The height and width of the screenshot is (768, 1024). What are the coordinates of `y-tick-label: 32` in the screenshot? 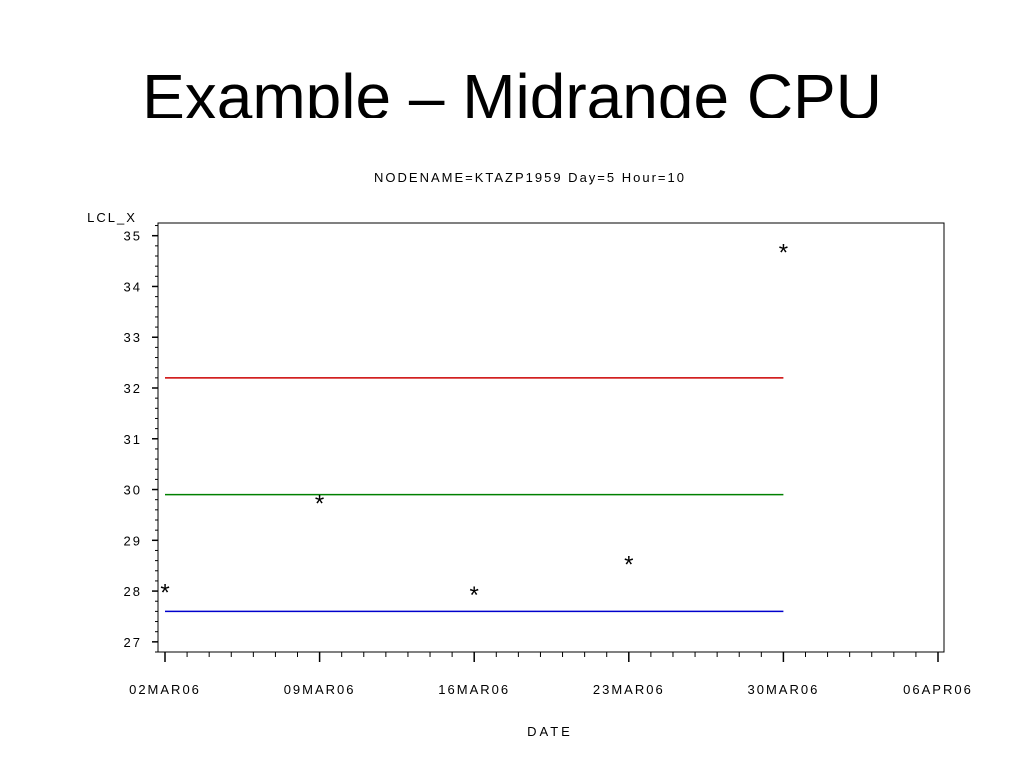 It's located at (133, 388).